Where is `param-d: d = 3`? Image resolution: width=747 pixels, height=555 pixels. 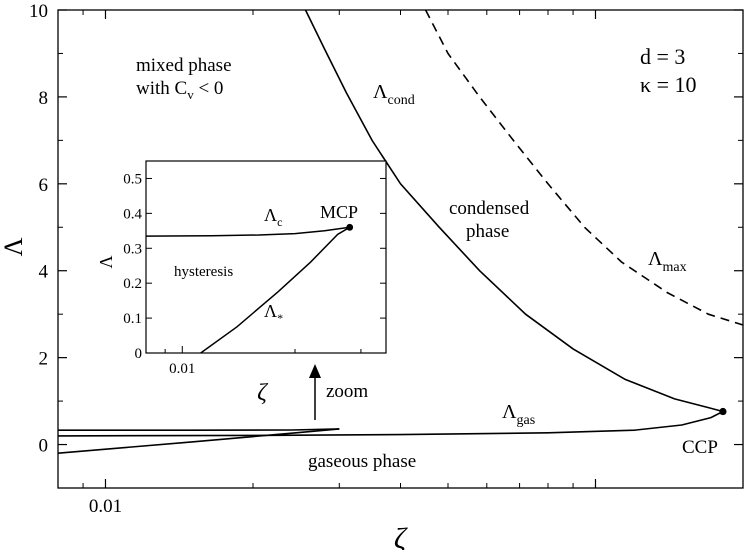
param-d: d = 3 is located at coordinates (662, 56).